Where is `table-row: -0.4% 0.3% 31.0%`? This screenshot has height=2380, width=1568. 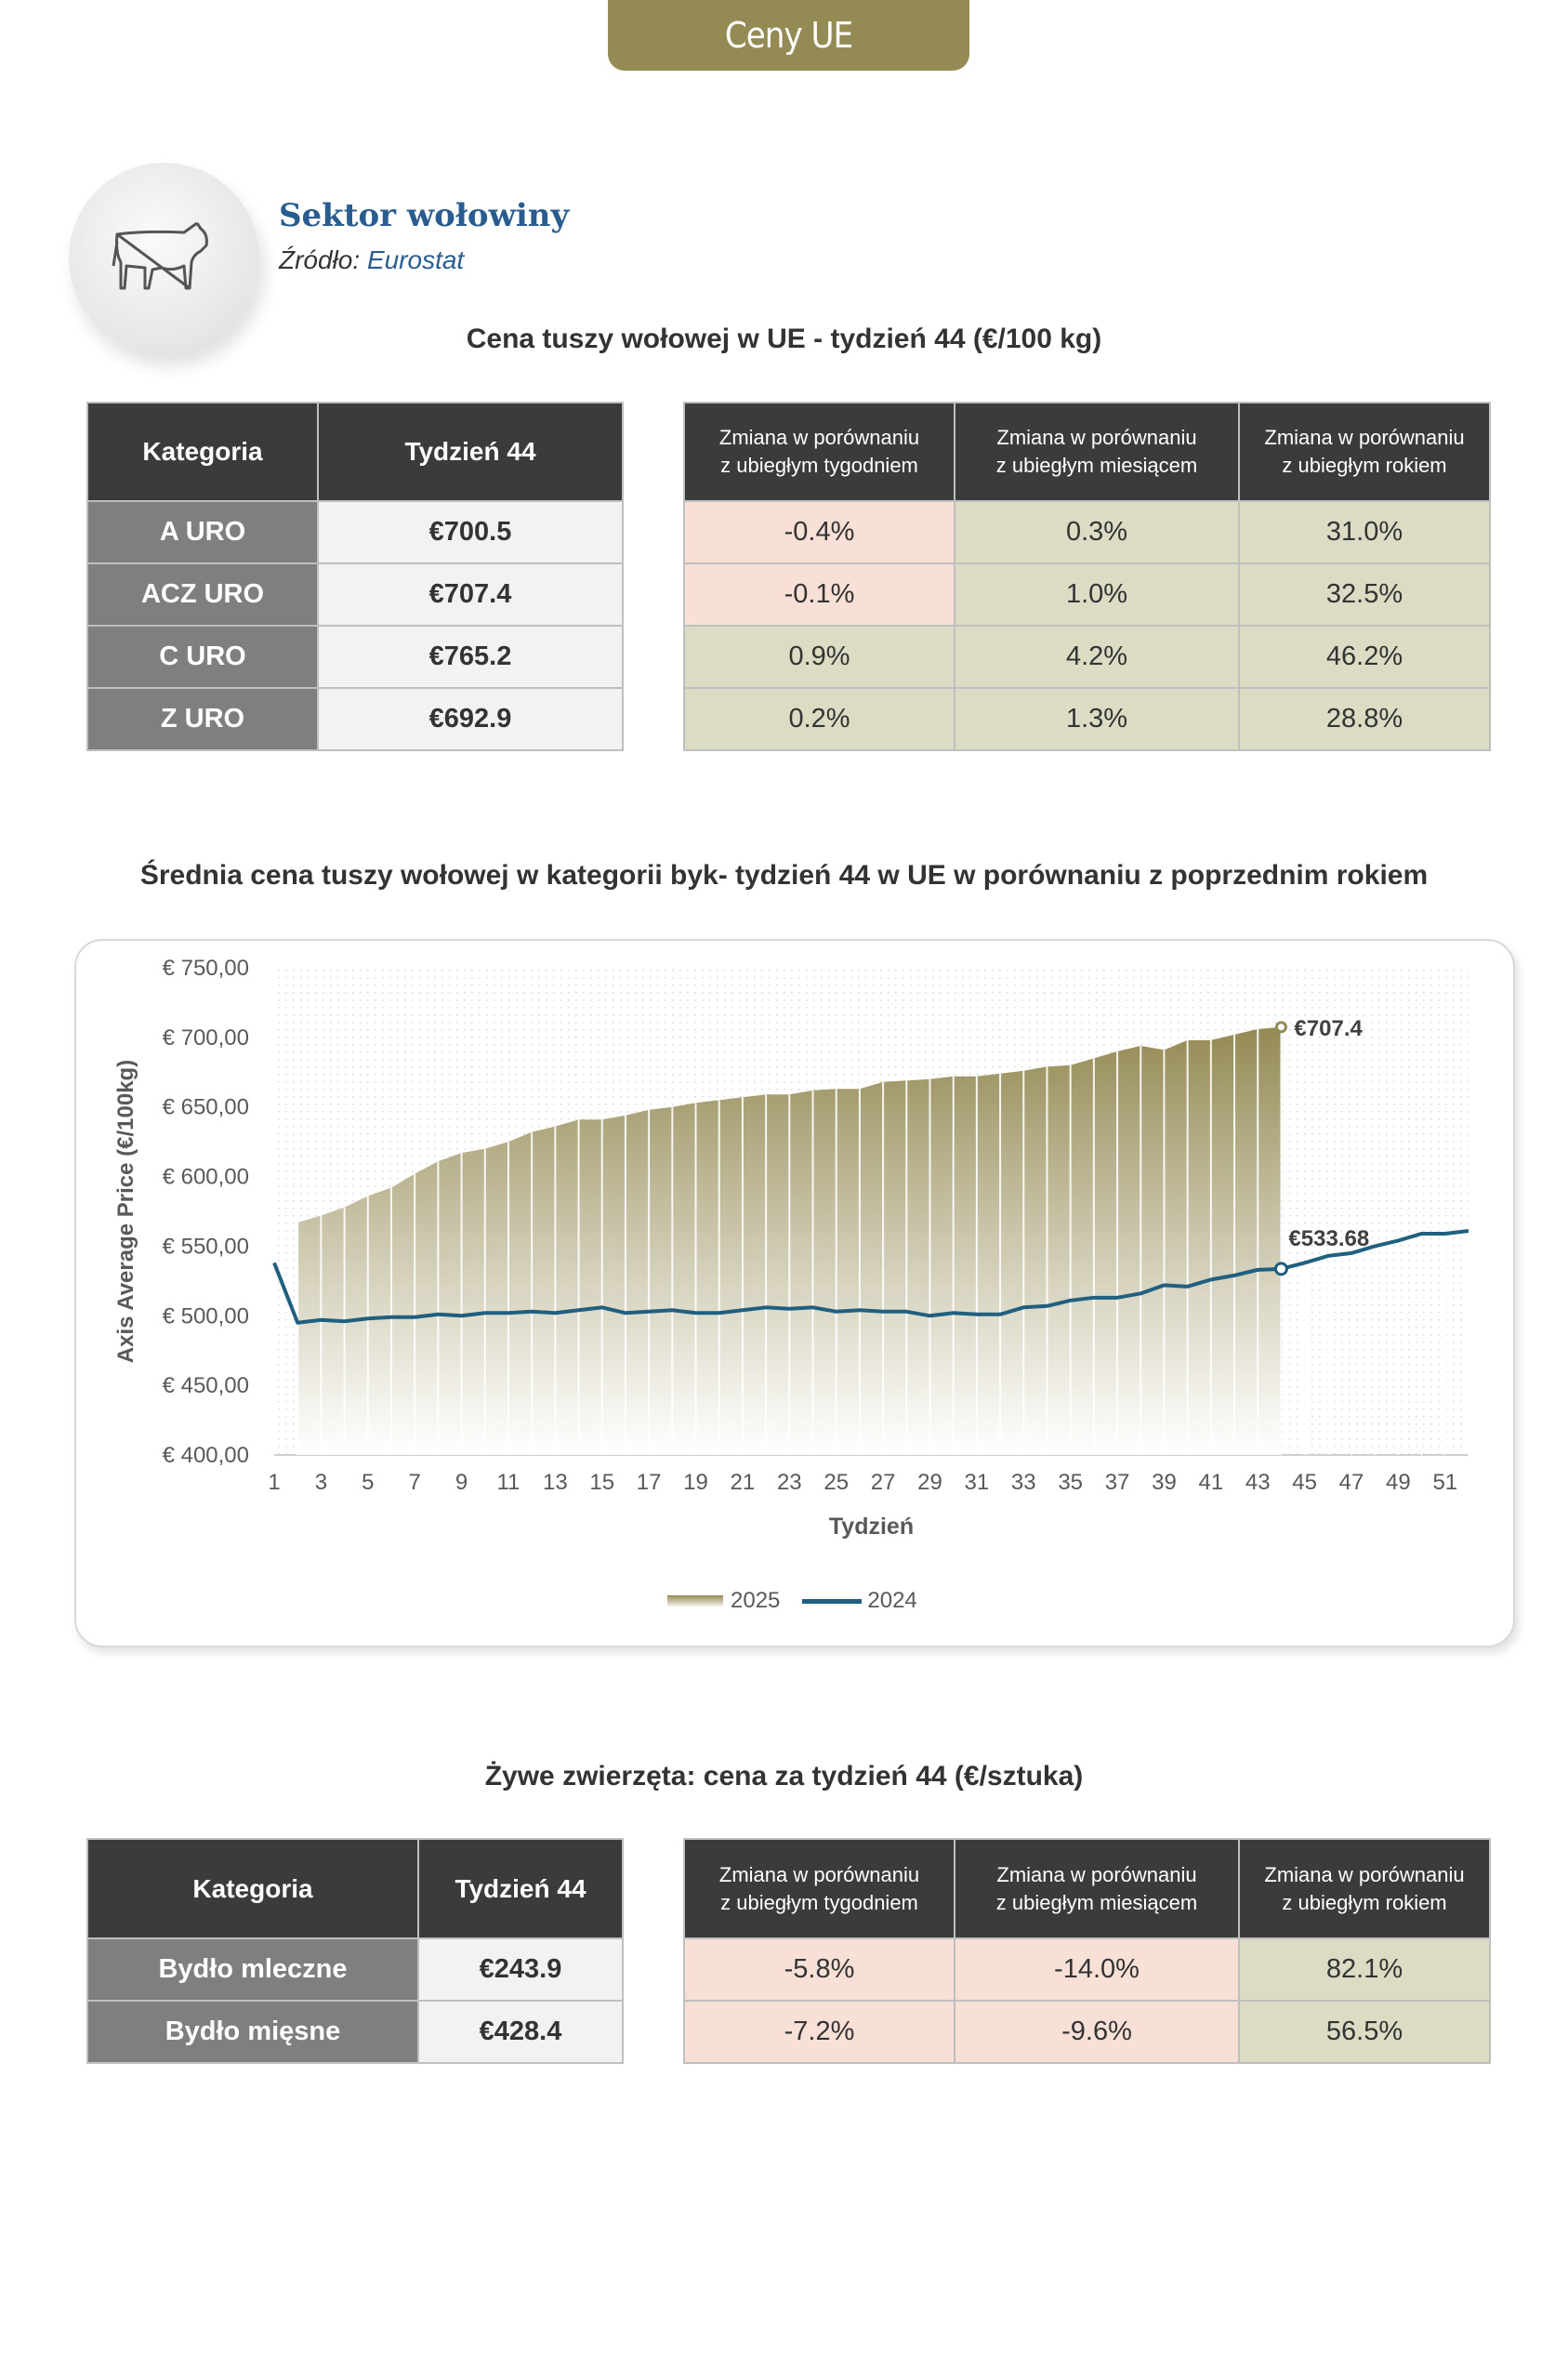
table-row: -0.4% 0.3% 31.0% is located at coordinates (1087, 532).